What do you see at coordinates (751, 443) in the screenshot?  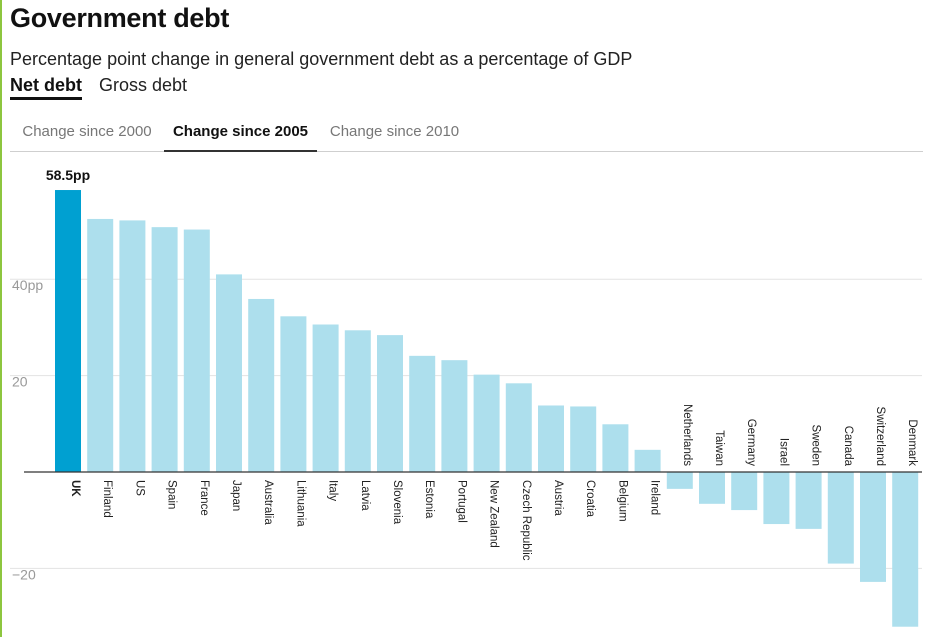 I see `category-label: Germany` at bounding box center [751, 443].